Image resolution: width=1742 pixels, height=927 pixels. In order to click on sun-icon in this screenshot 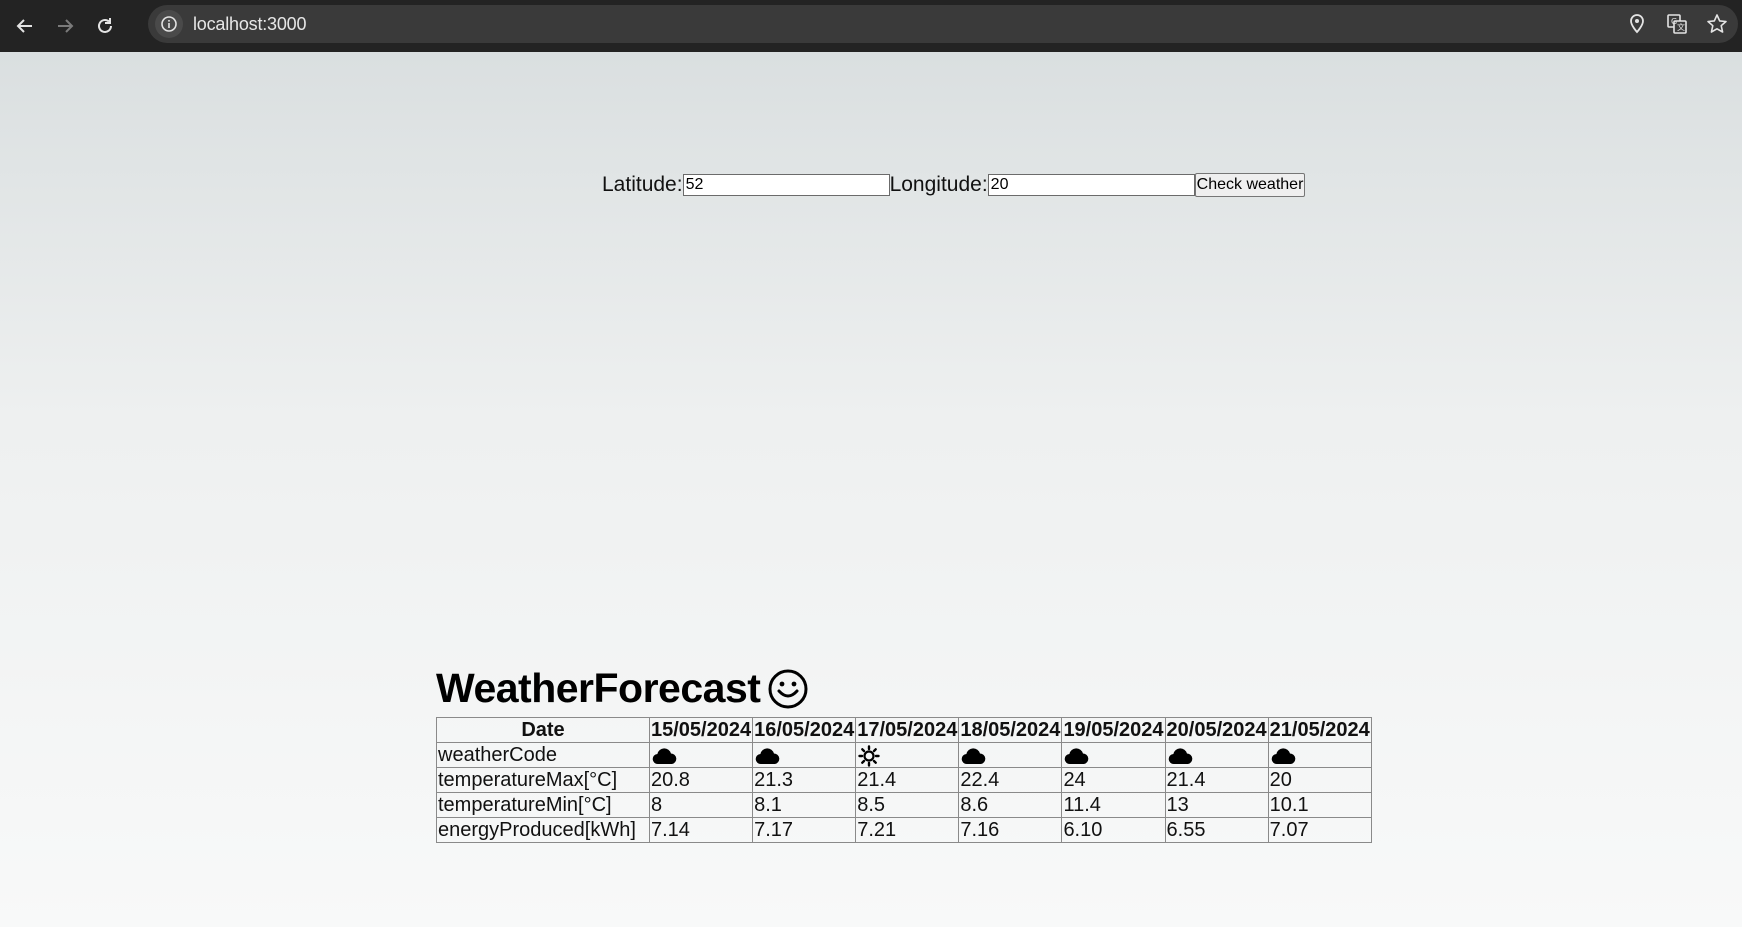, I will do `click(869, 756)`.